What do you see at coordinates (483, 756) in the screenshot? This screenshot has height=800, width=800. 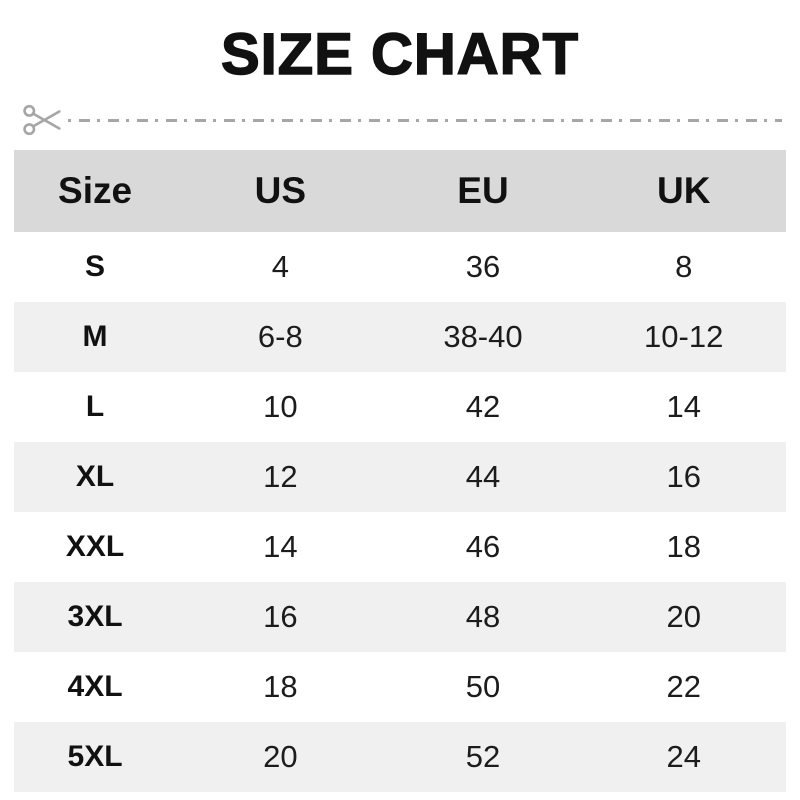 I see `eu-value-cell: 52` at bounding box center [483, 756].